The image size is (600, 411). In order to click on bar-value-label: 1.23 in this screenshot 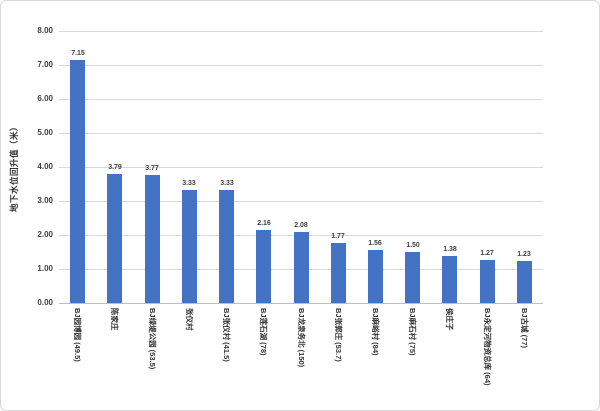, I will do `click(524, 254)`.